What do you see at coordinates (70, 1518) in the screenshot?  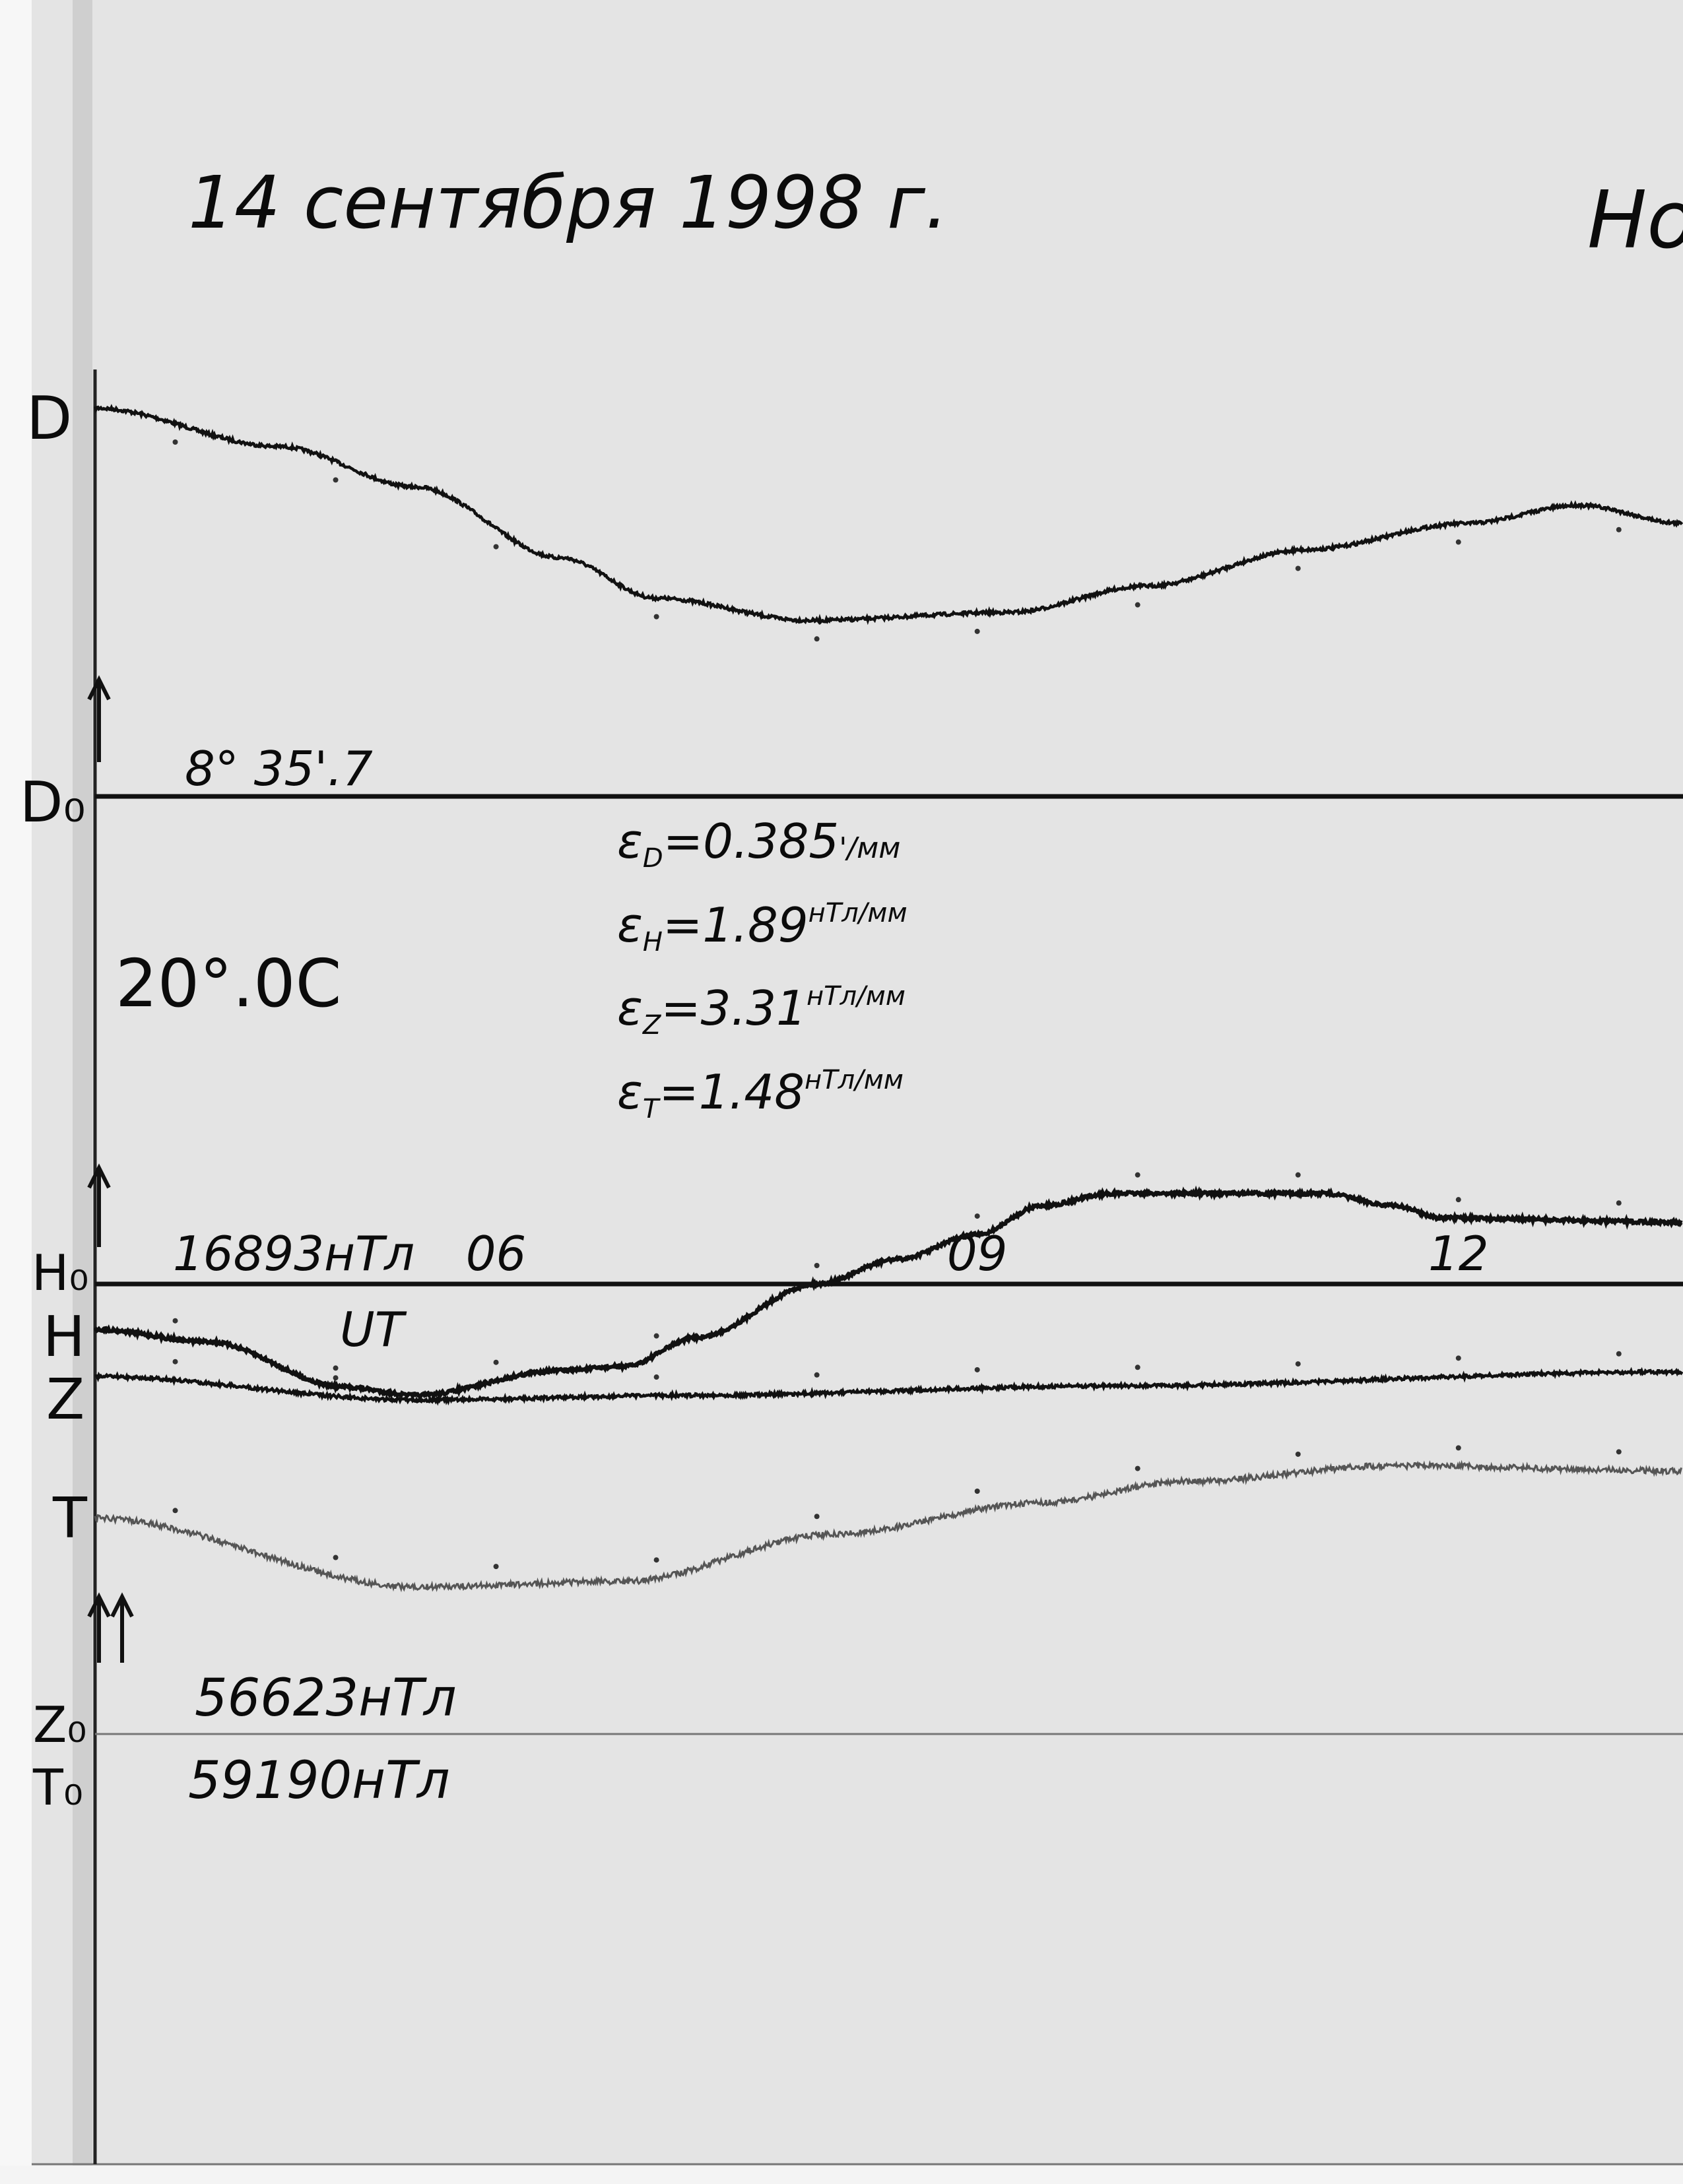 I see `label-T: T` at bounding box center [70, 1518].